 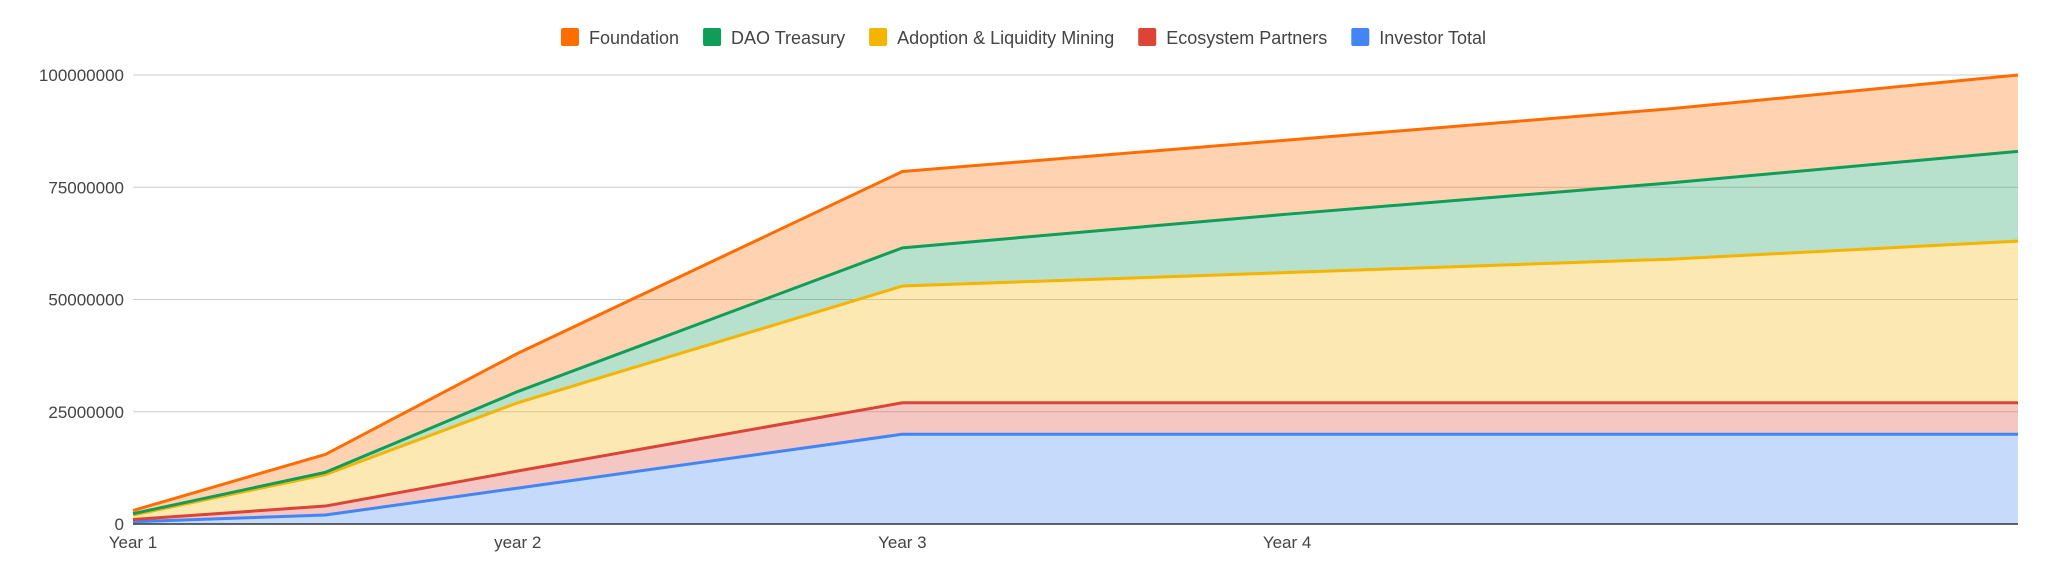 I want to click on y-tick-label: 100000000, so click(x=81, y=75).